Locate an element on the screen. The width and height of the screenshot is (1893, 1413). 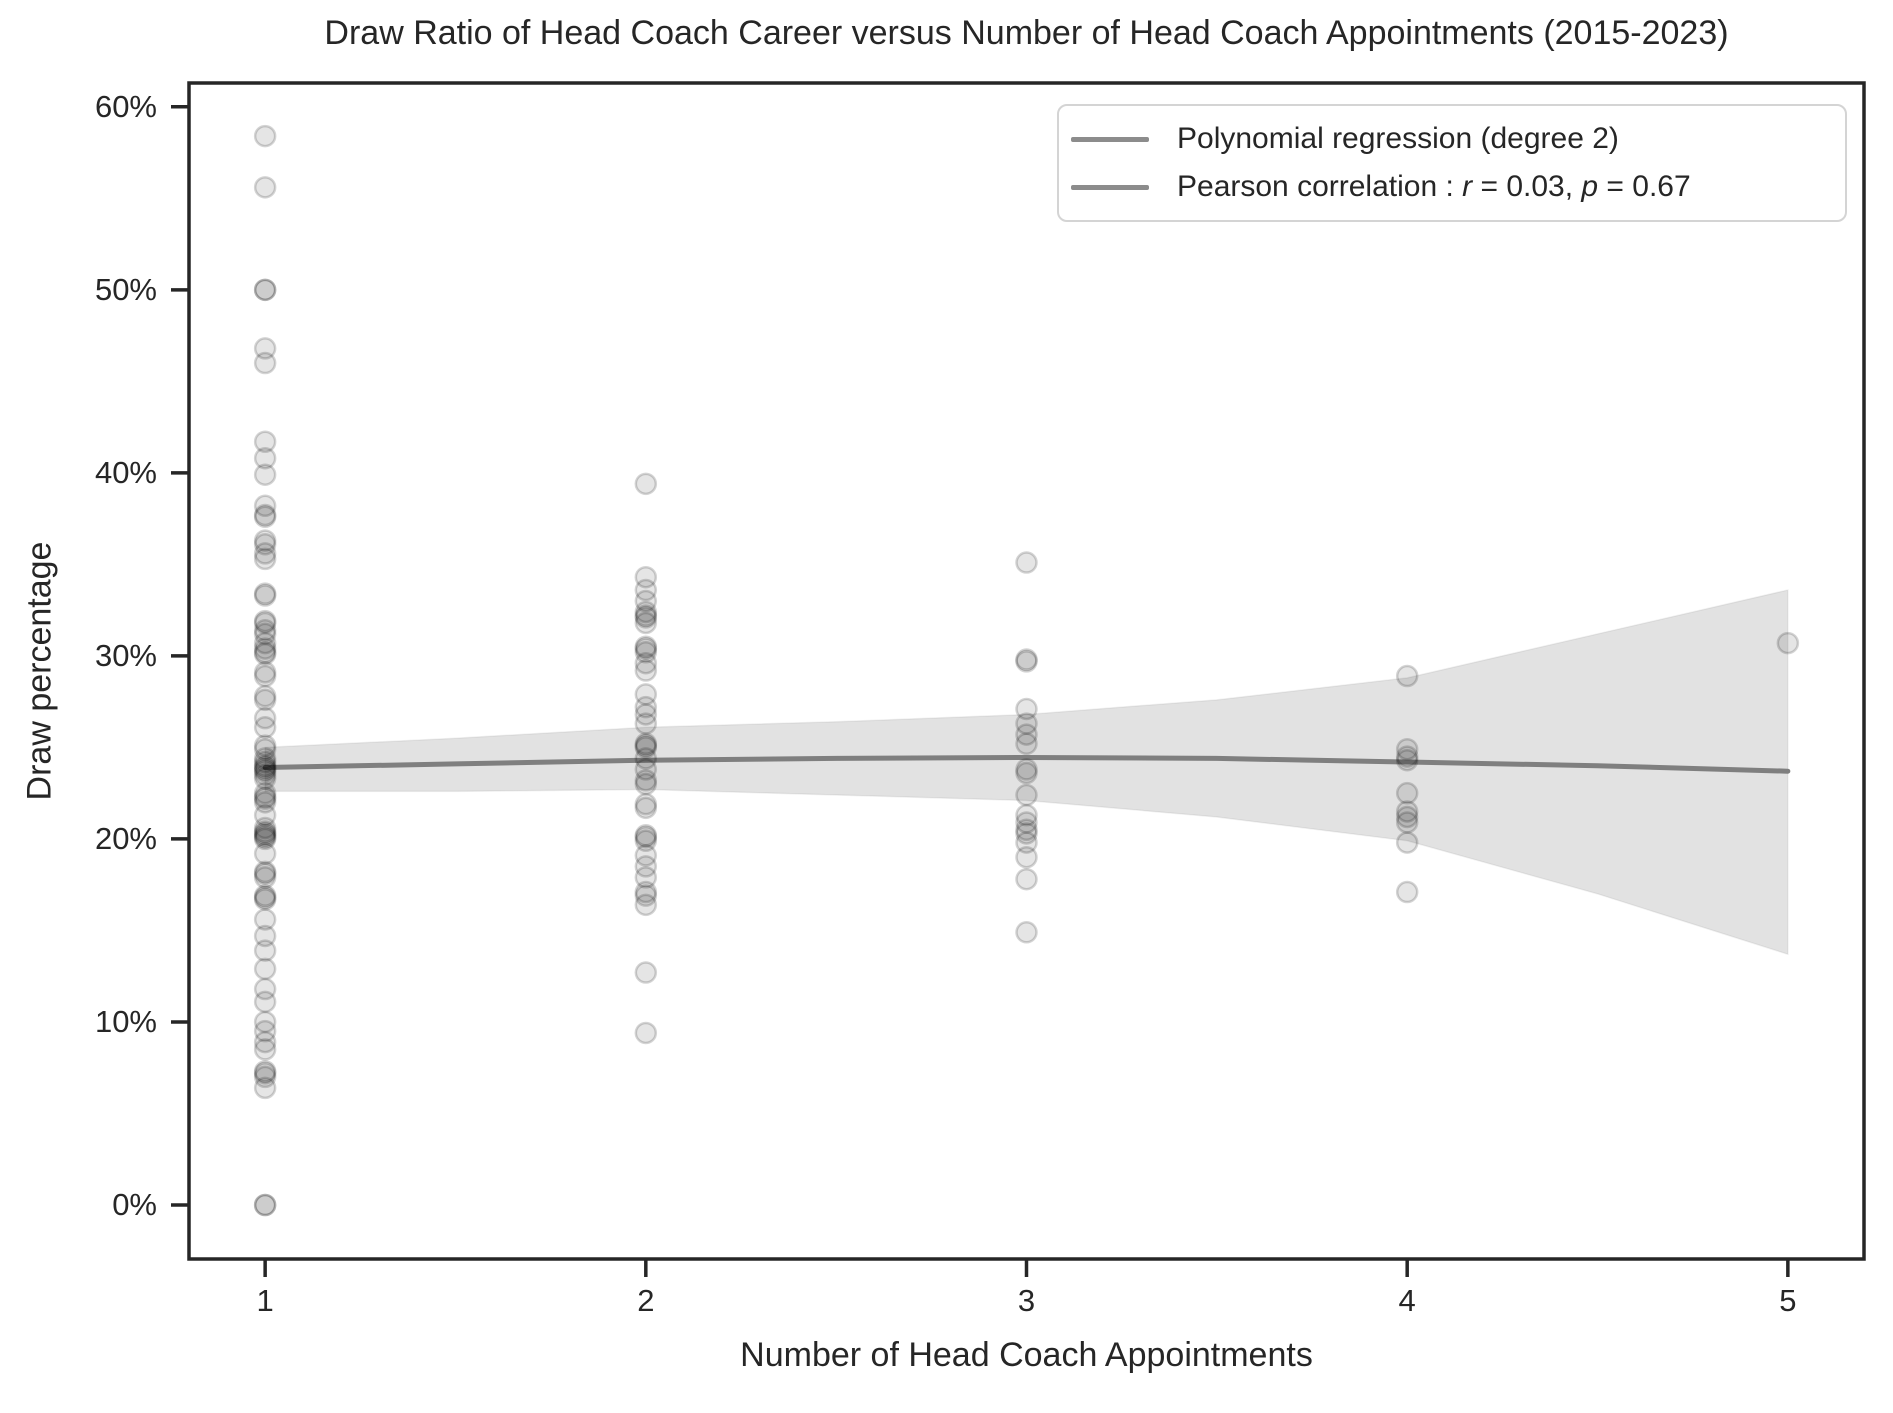
pearson-line-icon is located at coordinates (1110, 187).